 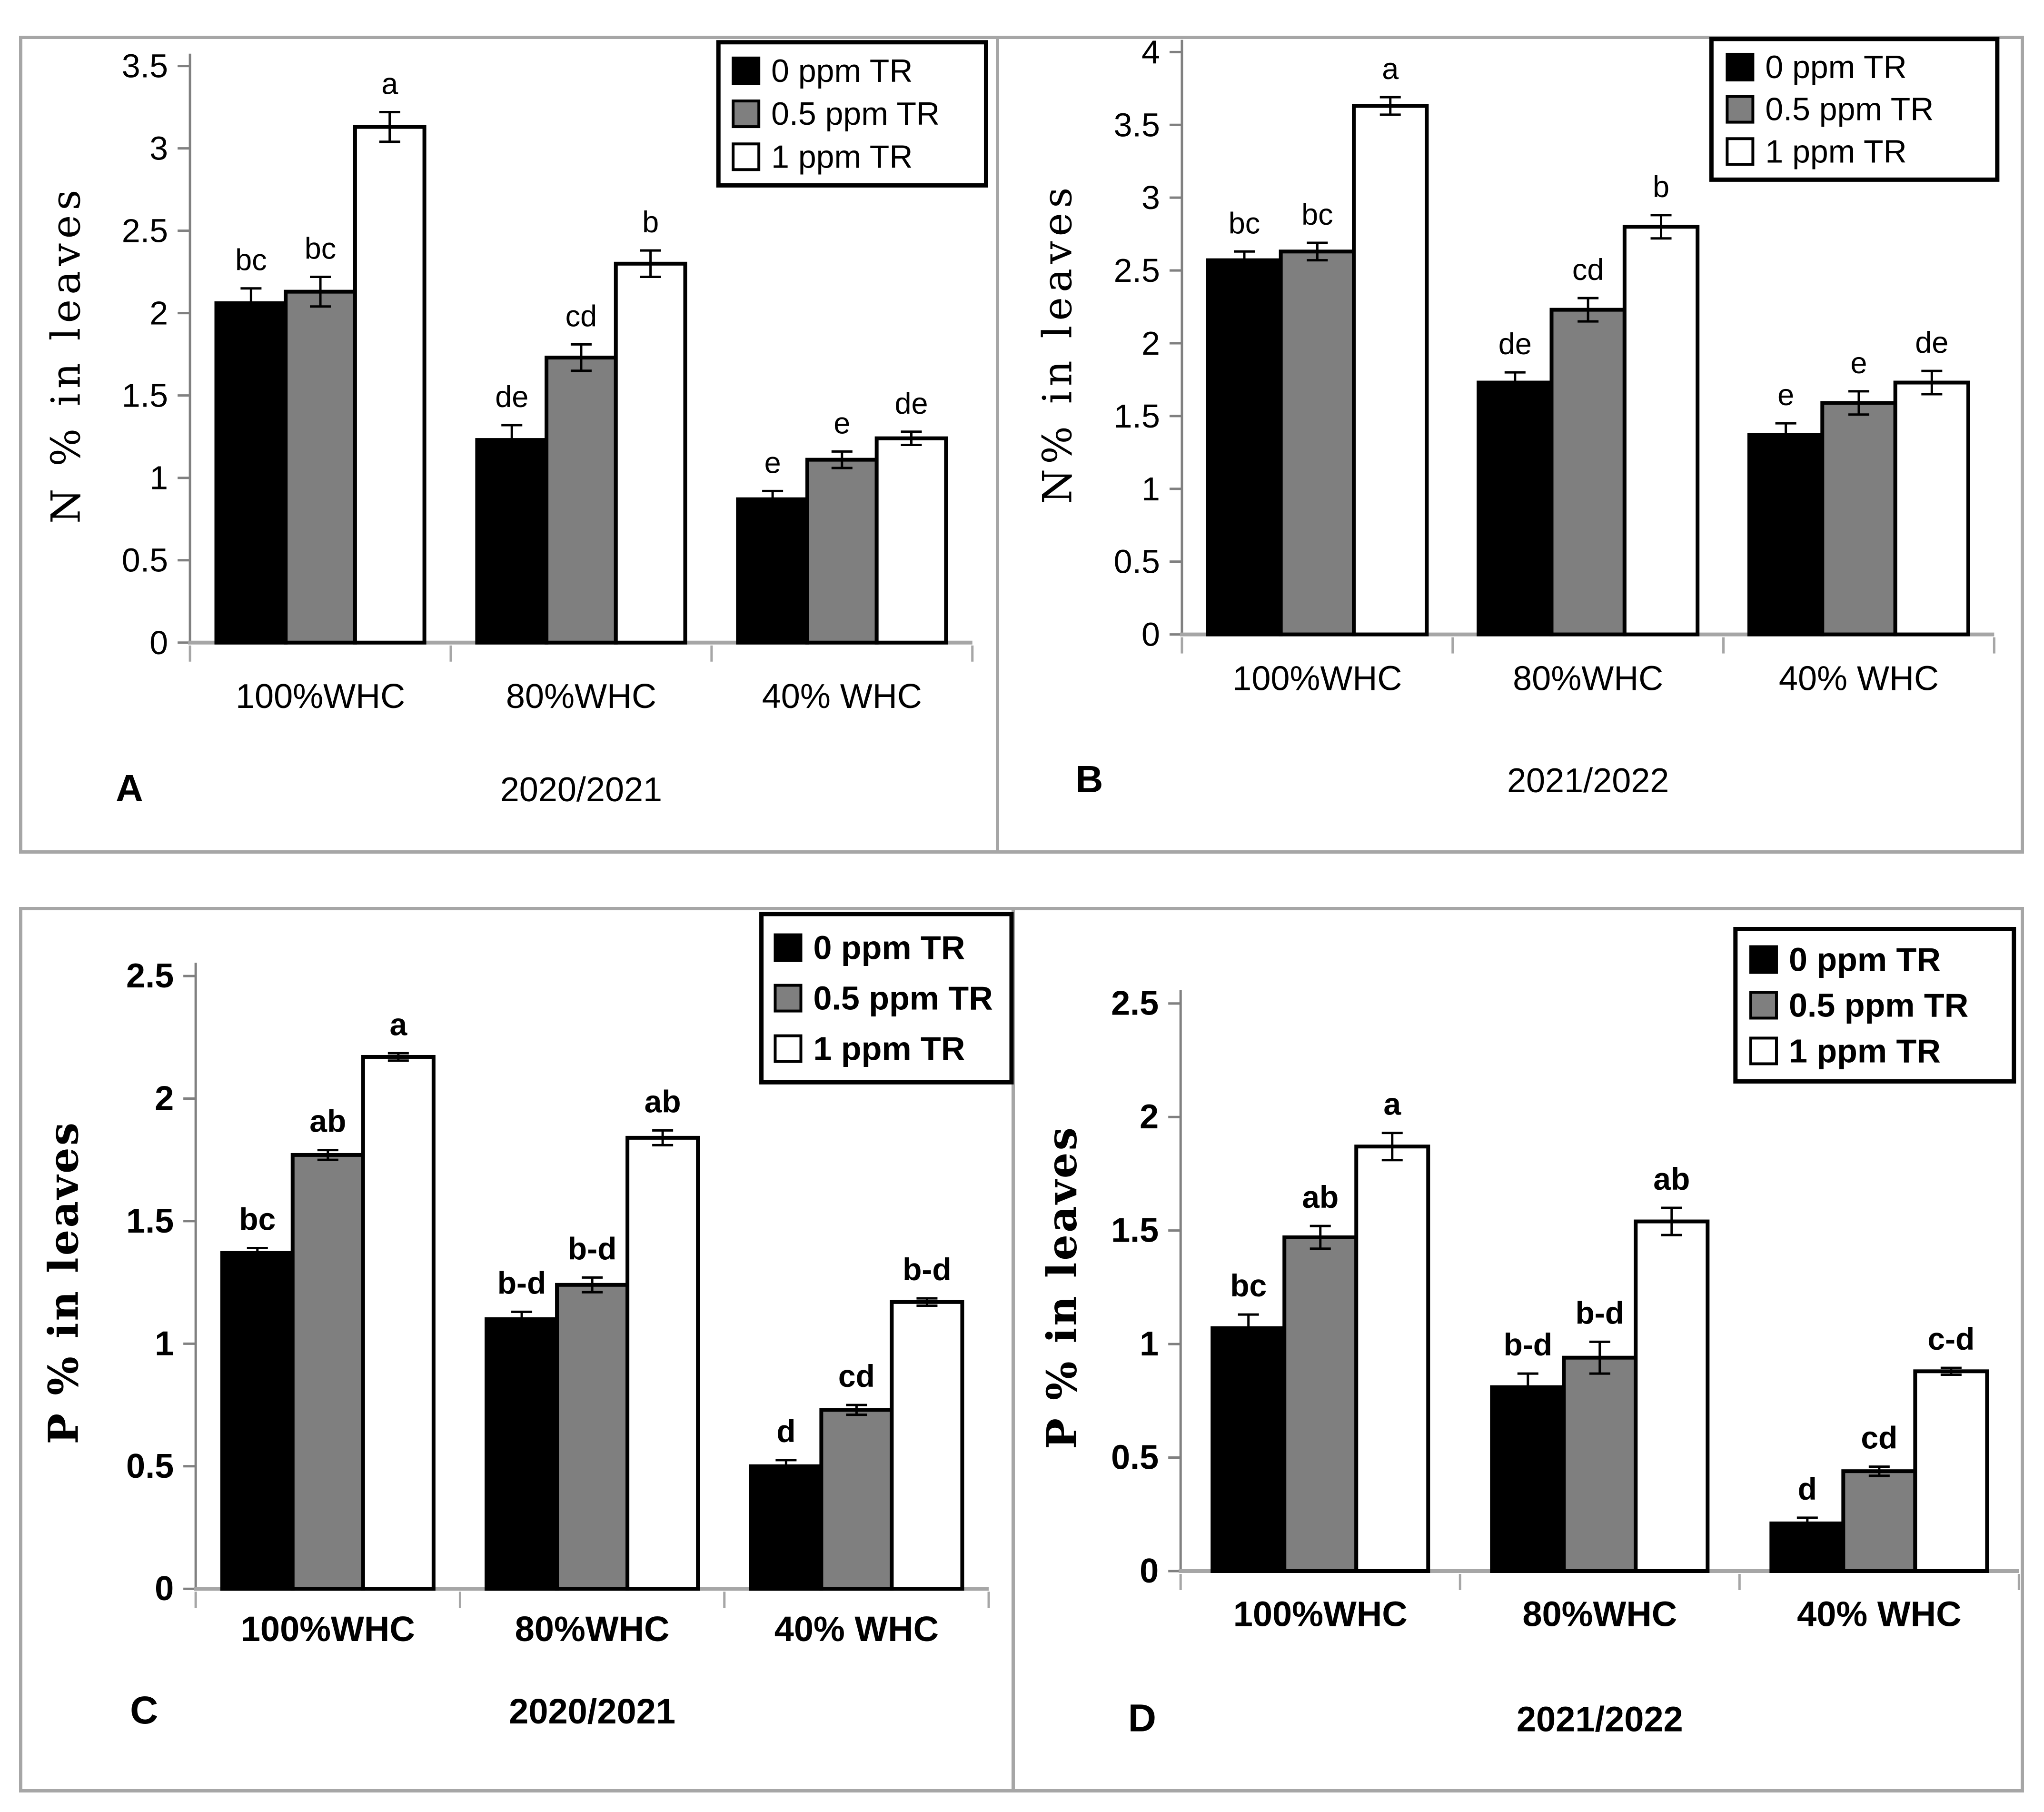 What do you see at coordinates (1150, 51) in the screenshot?
I see `y-tick-label: 4` at bounding box center [1150, 51].